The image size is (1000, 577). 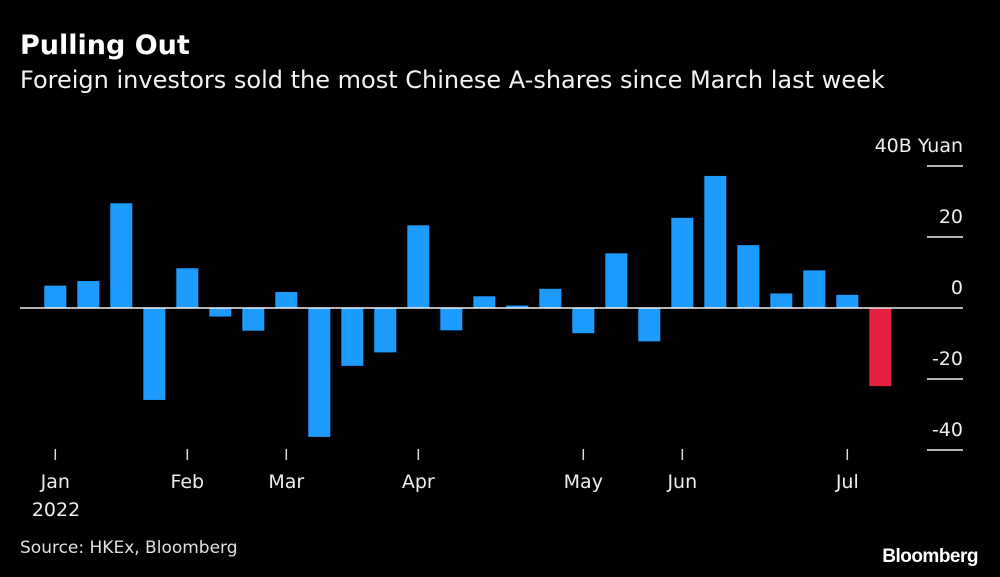 What do you see at coordinates (105, 45) in the screenshot?
I see `chart-title: Pulling Out` at bounding box center [105, 45].